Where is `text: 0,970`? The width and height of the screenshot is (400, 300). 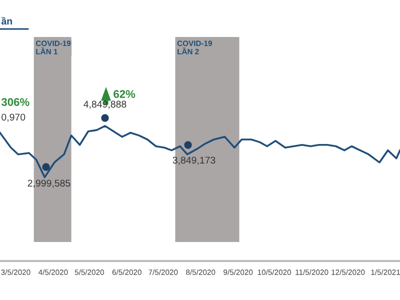 text: 0,970 is located at coordinates (14, 118).